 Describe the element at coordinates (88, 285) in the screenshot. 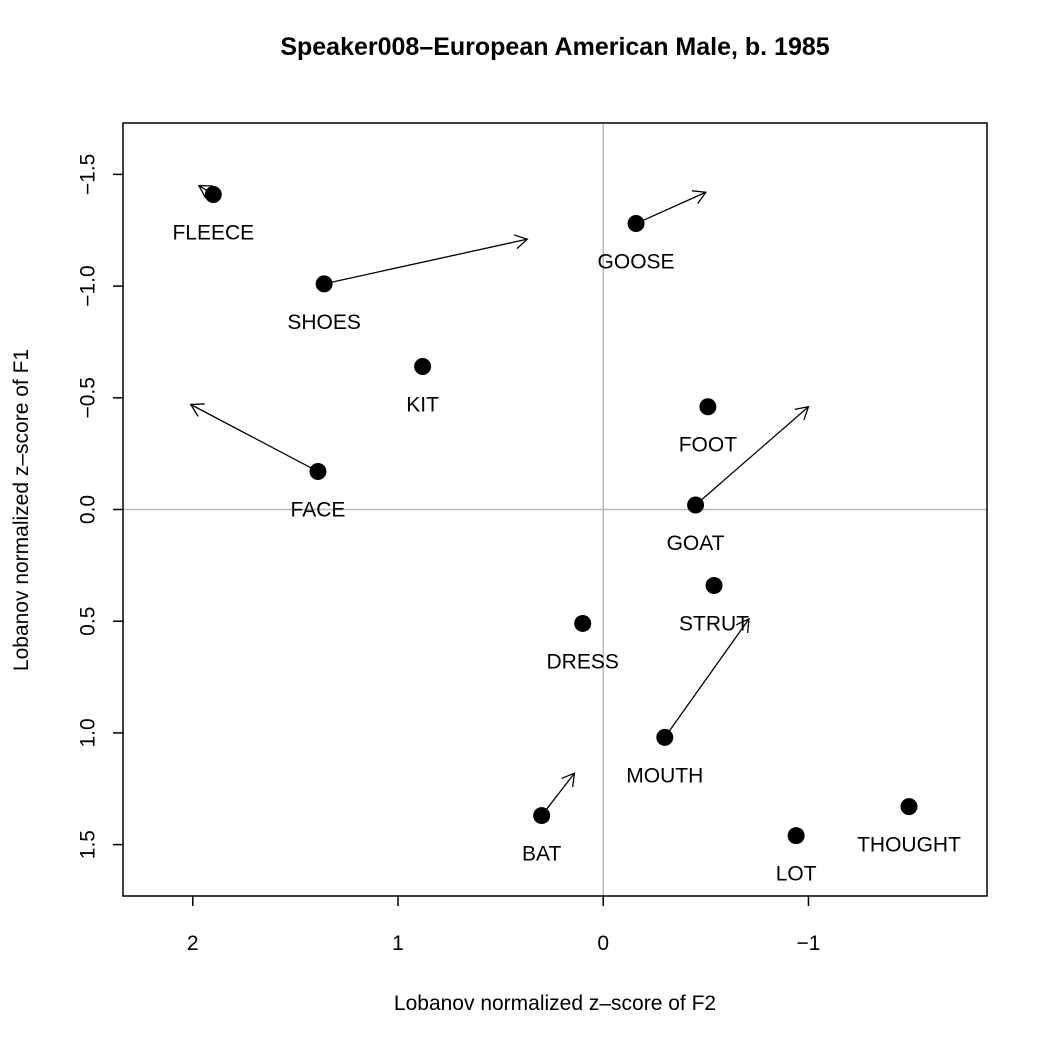

I see `y-tick-label: −1.0` at that location.